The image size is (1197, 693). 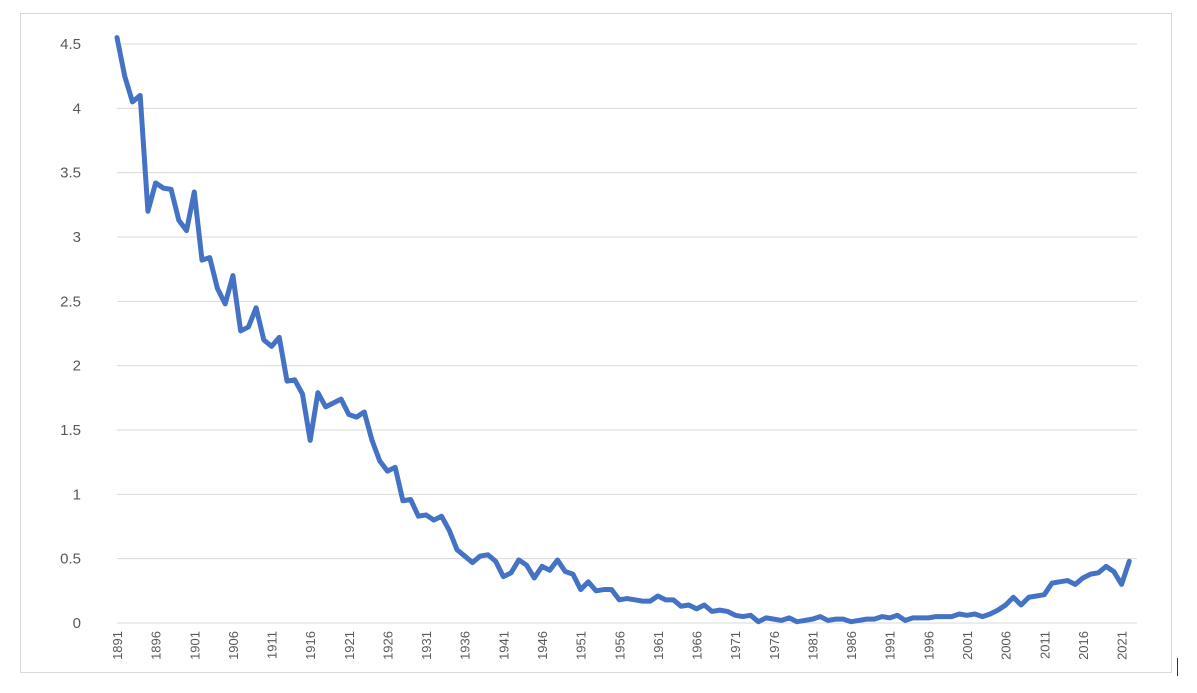 I want to click on y-tick-label: 0.5, so click(x=70, y=559).